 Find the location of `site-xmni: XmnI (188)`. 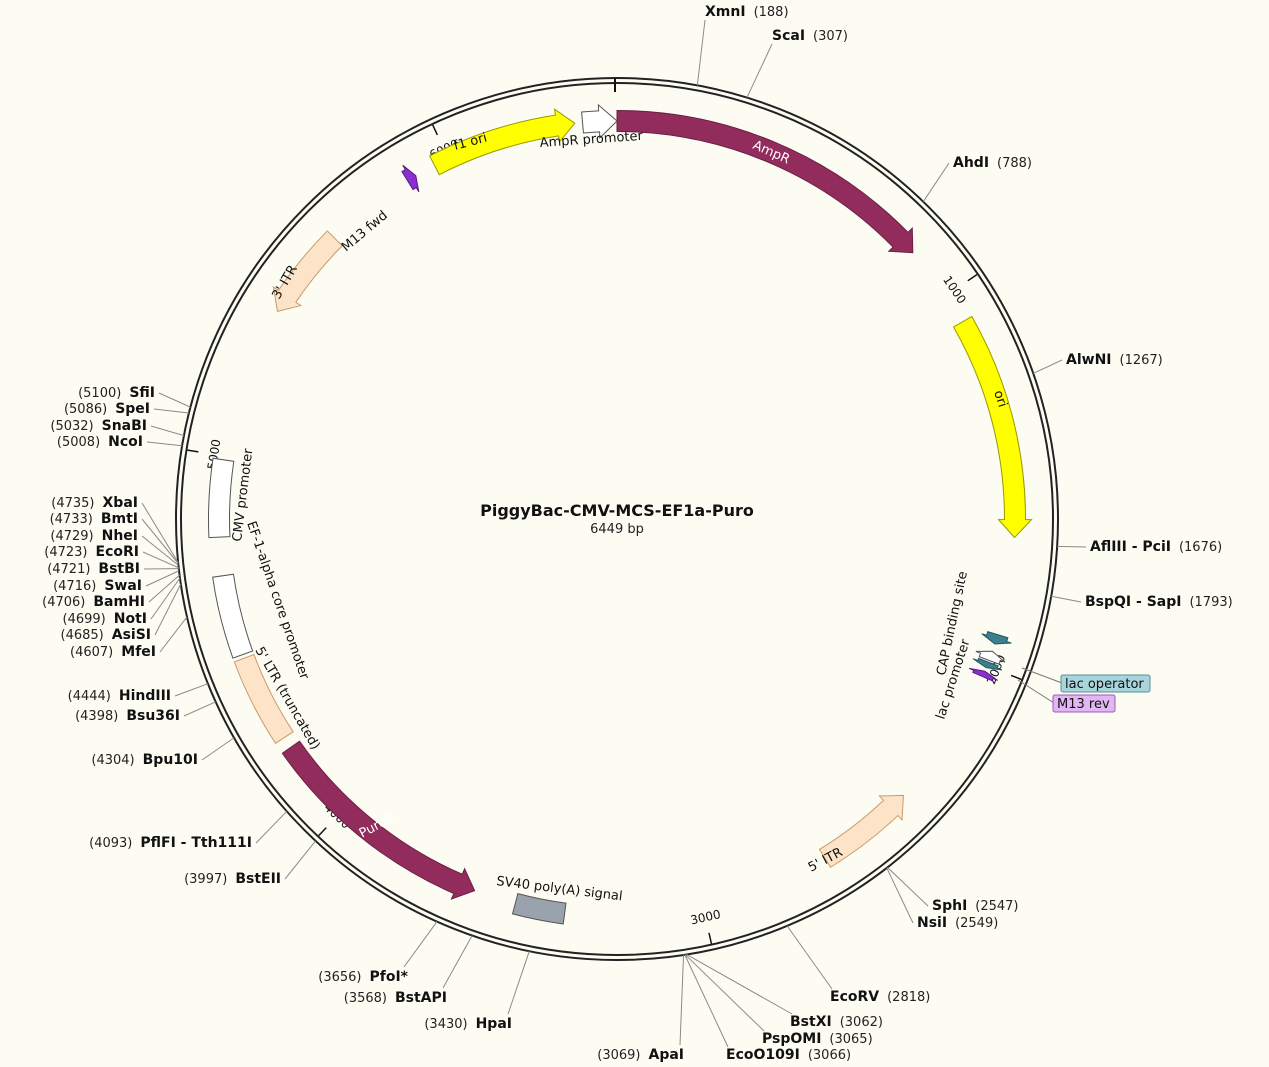

site-xmni: XmnI (188) is located at coordinates (747, 12).